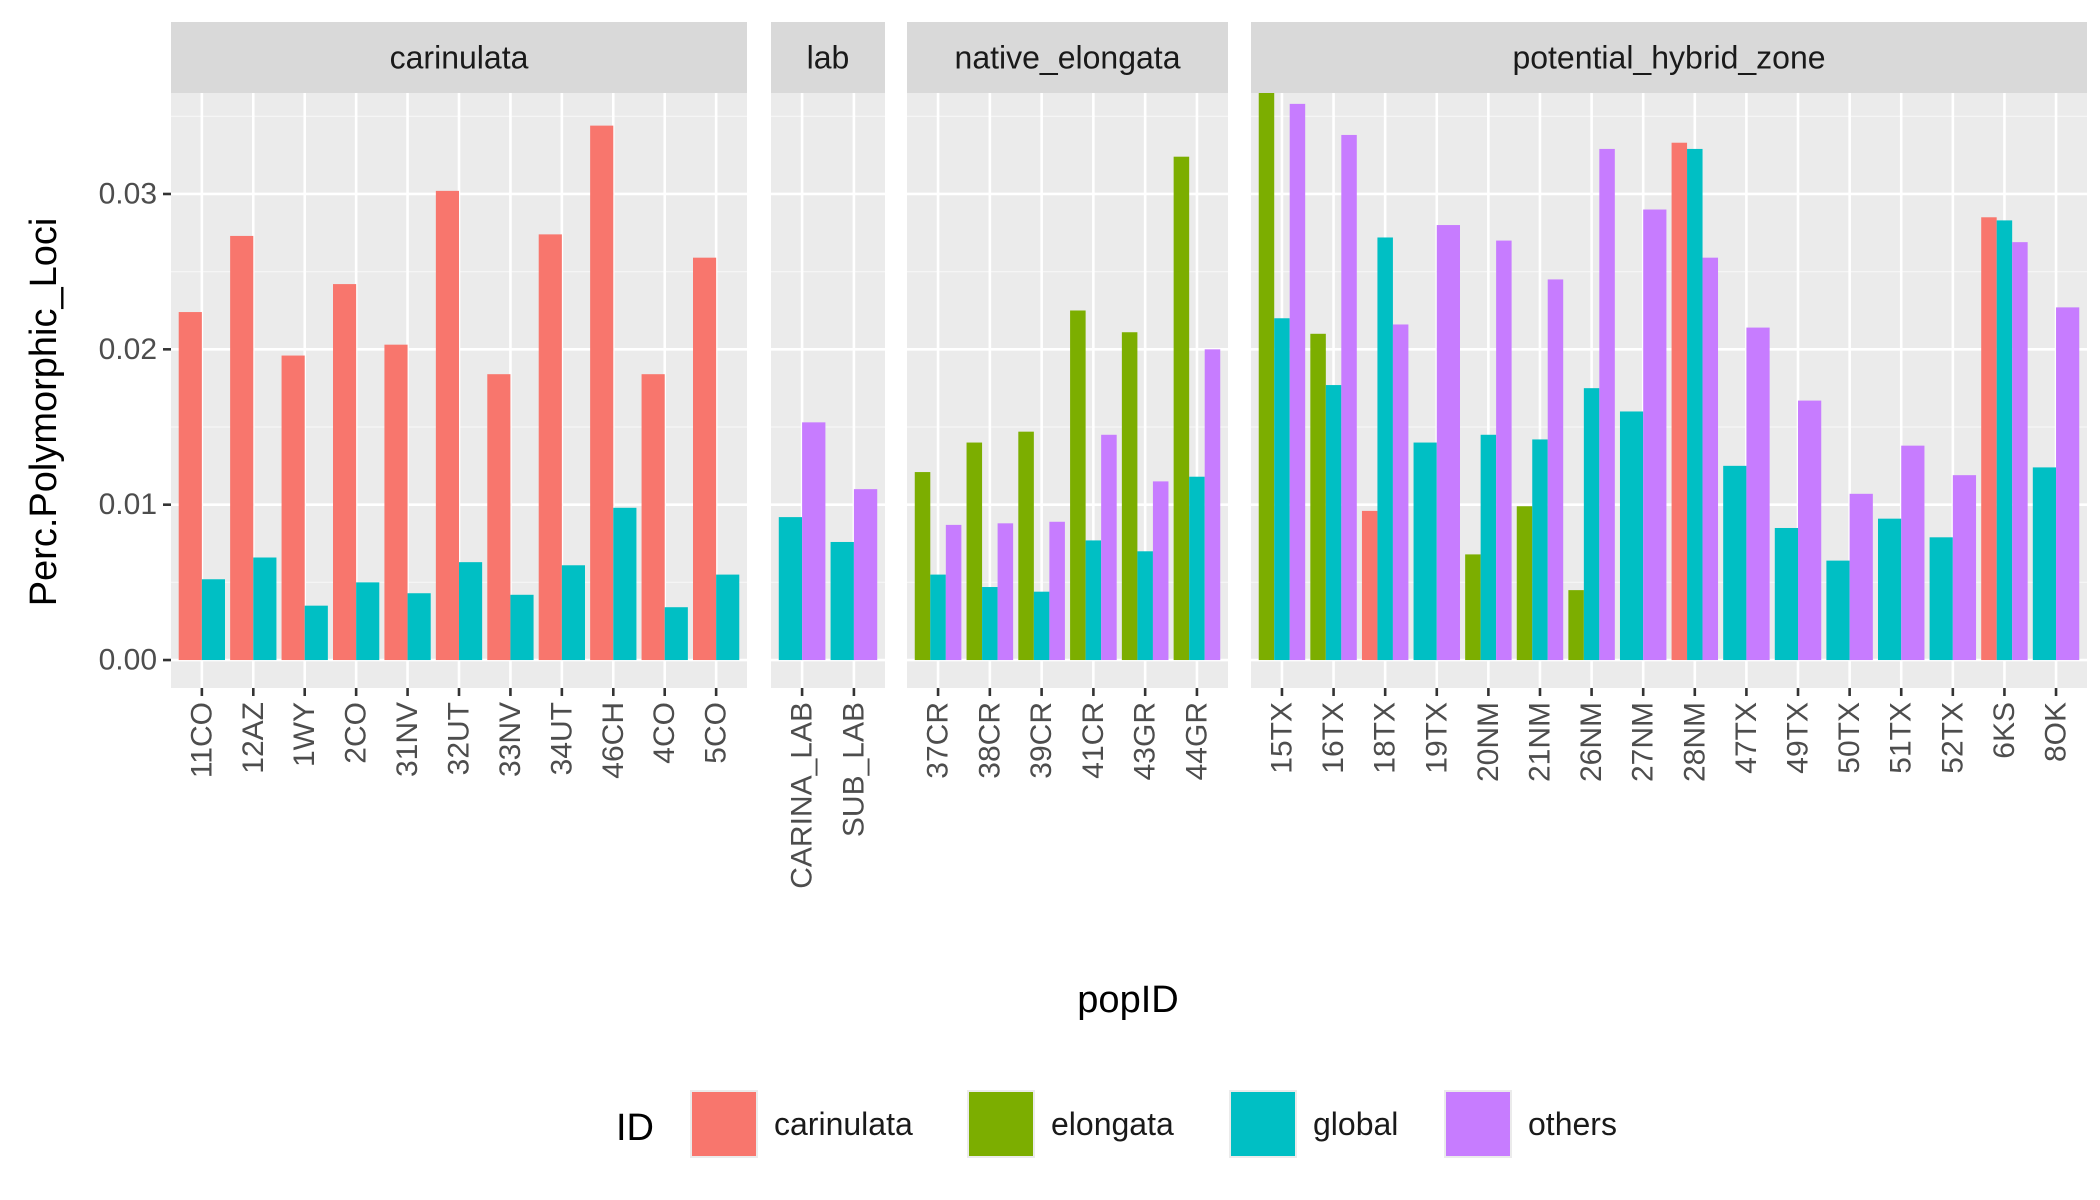 The image size is (2100, 1200). What do you see at coordinates (828, 455) in the screenshot?
I see `facet-panel-lab: CARINA_LAB SUB_LAB lab` at bounding box center [828, 455].